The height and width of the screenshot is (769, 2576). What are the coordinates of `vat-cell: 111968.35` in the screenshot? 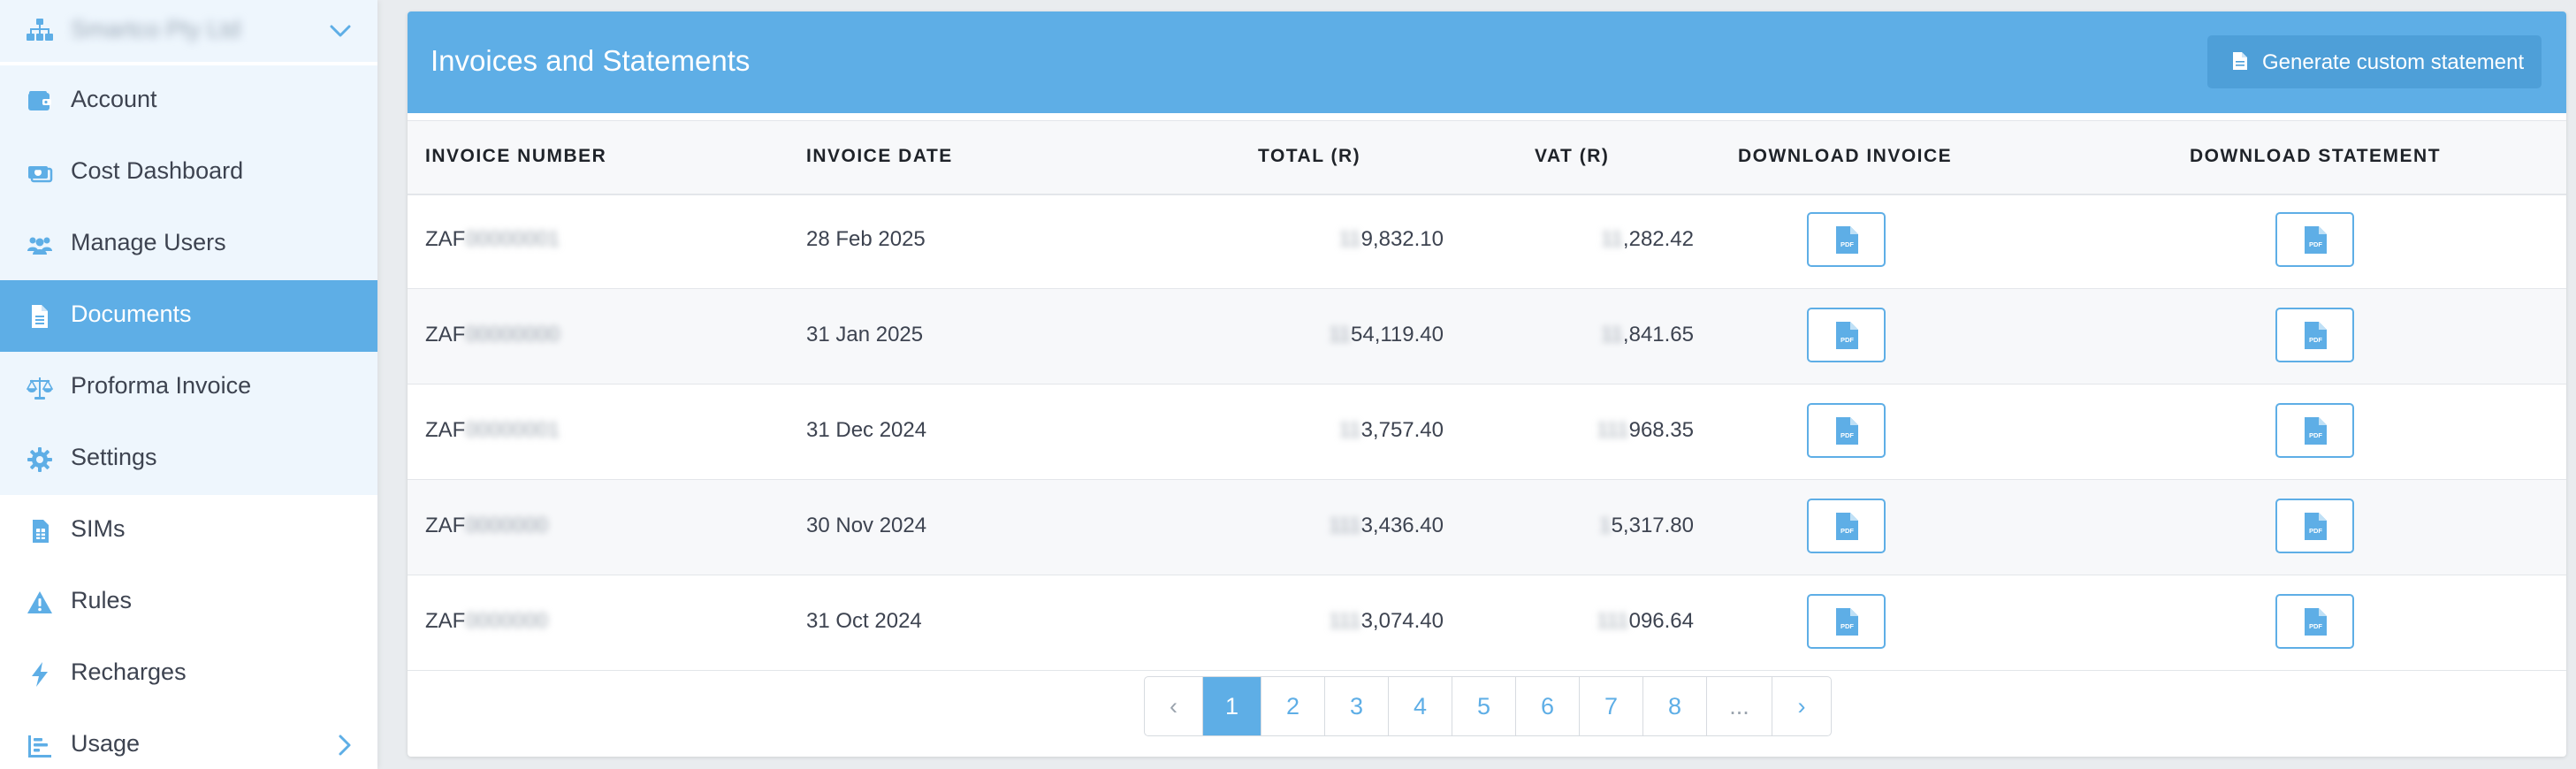 It's located at (1645, 430).